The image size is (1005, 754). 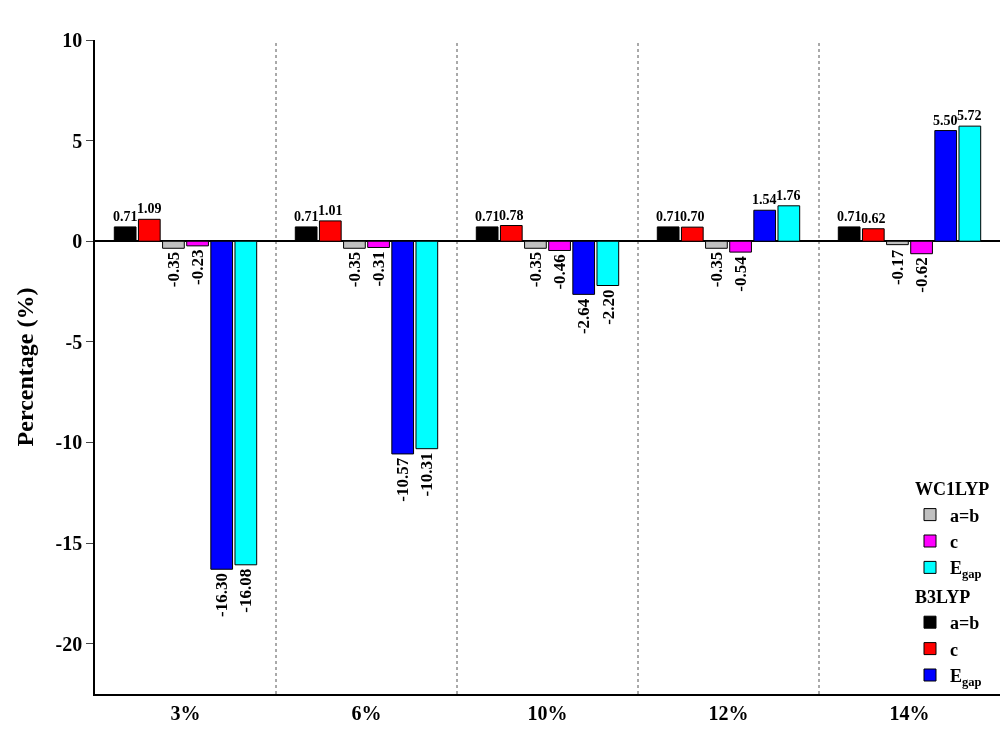 What do you see at coordinates (69, 442) in the screenshot?
I see `y-tick-label: -10` at bounding box center [69, 442].